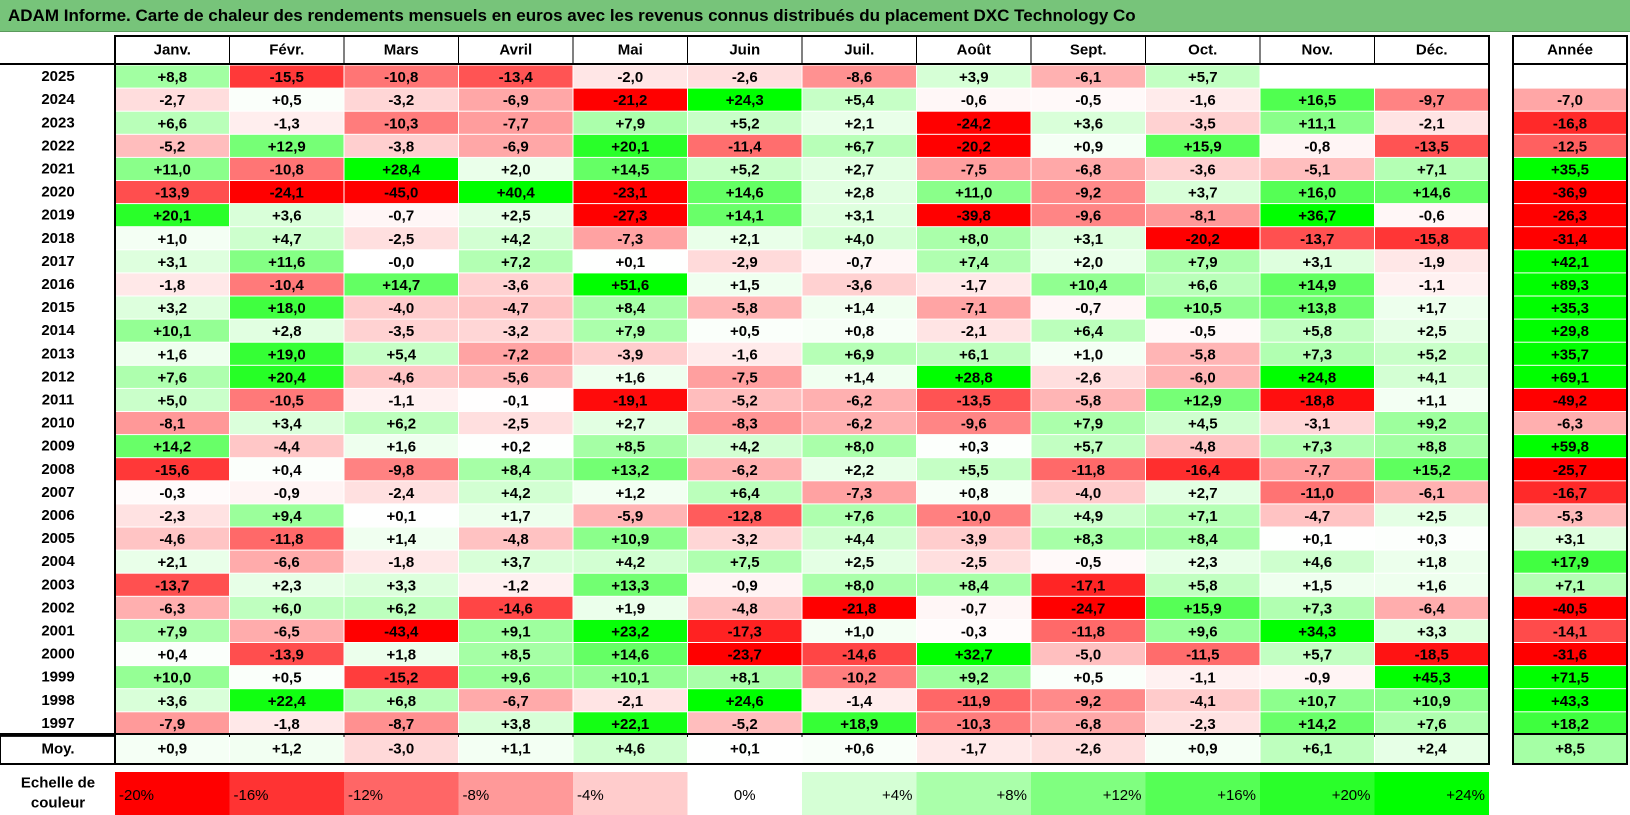  What do you see at coordinates (630, 516) in the screenshot?
I see `cell-value: -5,9` at bounding box center [630, 516].